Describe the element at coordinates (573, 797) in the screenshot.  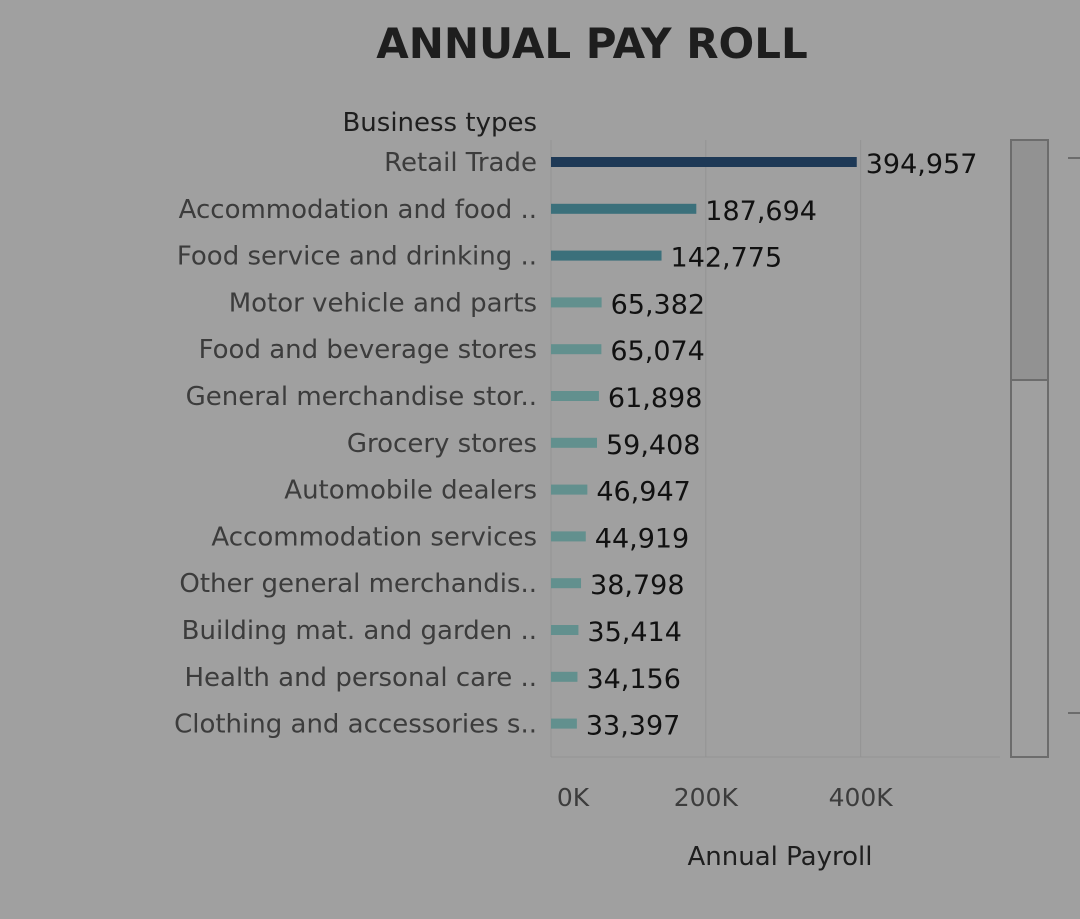
I see `x-tick-label: 0K` at that location.